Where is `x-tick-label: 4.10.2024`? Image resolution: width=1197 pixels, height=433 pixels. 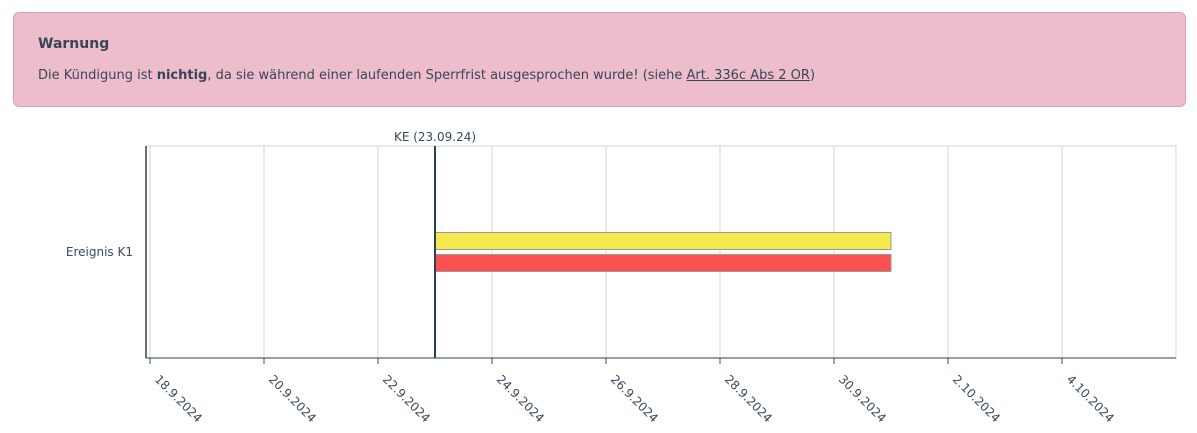 x-tick-label: 4.10.2024 is located at coordinates (1090, 398).